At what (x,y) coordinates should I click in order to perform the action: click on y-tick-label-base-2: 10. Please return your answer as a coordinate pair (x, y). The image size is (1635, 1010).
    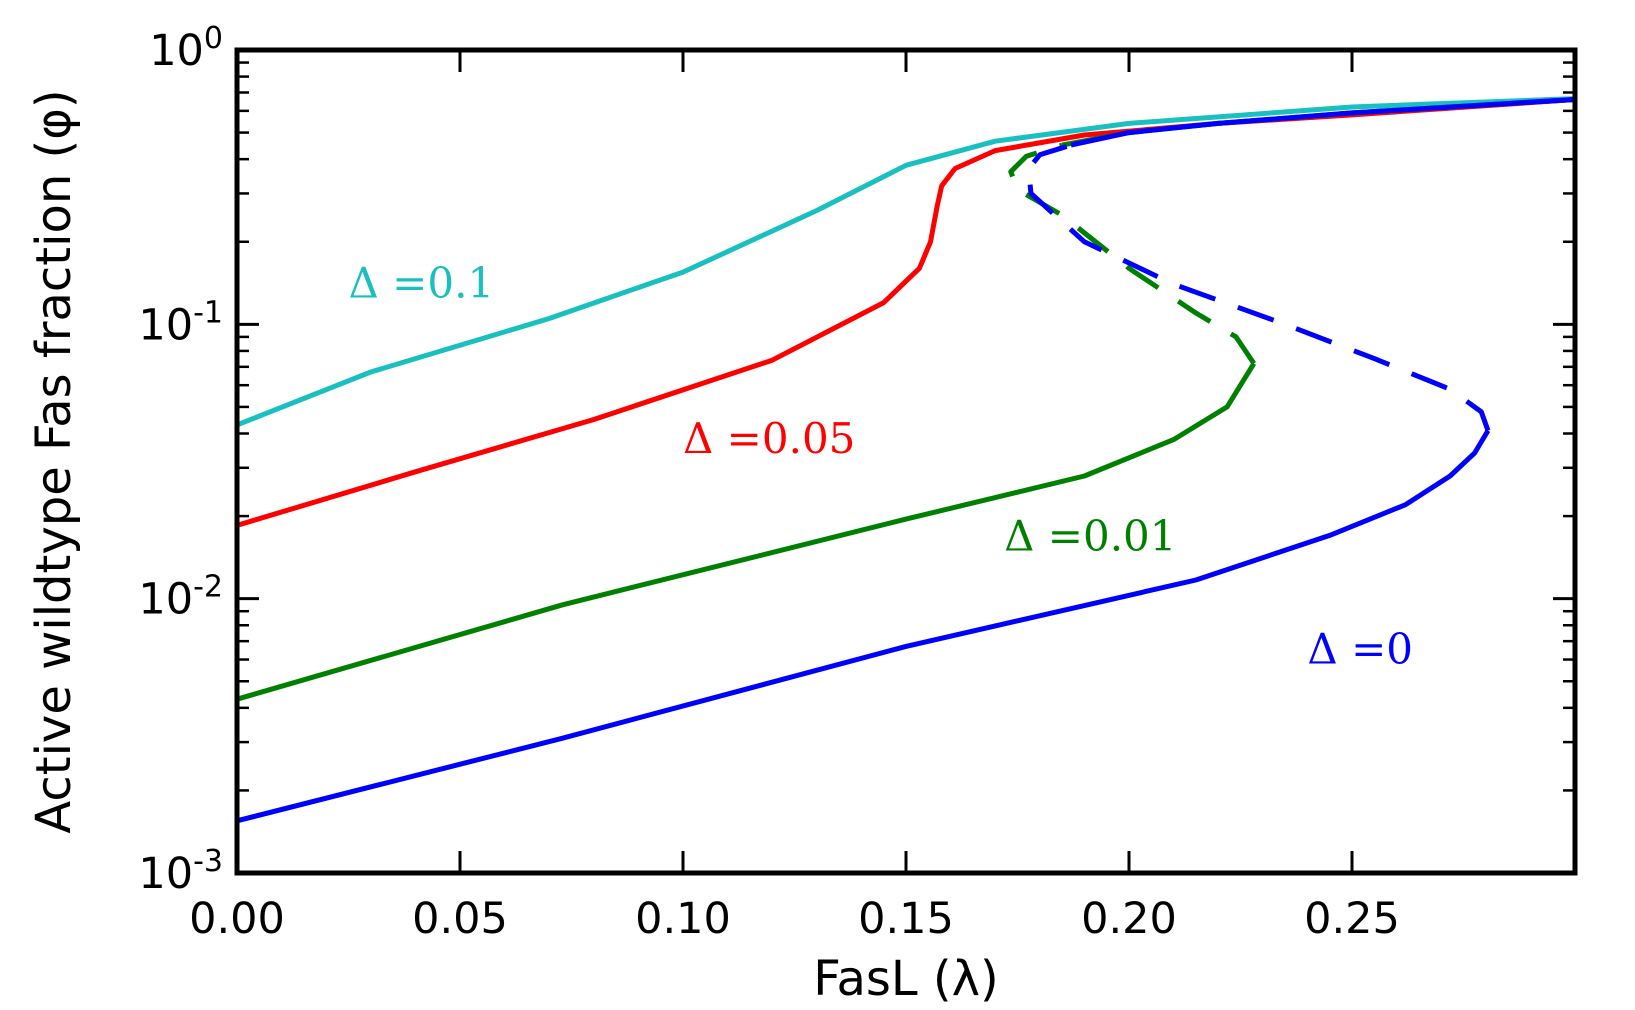
    Looking at the image, I should click on (165, 600).